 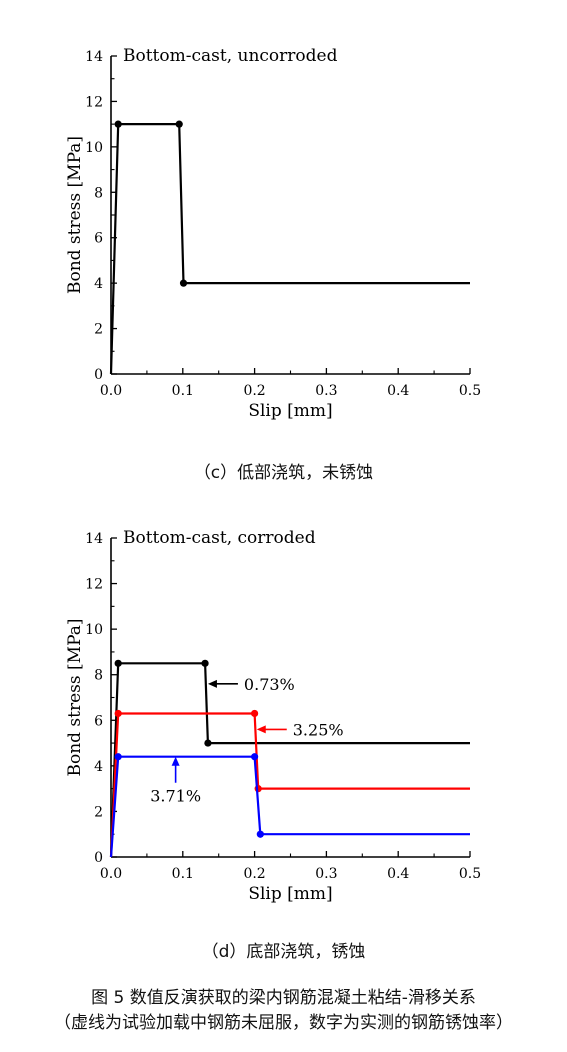 I want to click on subfigure-caption-c: （c）低部浇筑，未锈蚀, so click(x=283, y=473).